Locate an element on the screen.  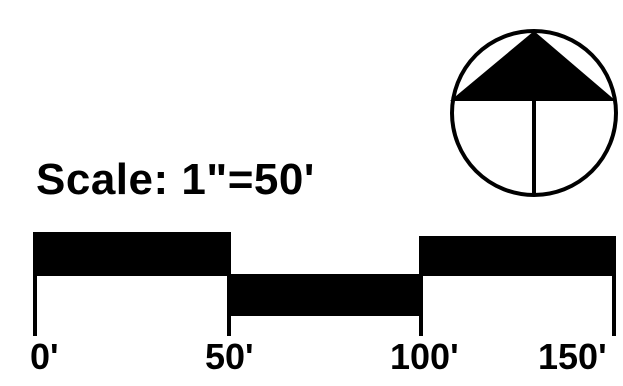
scale-label-0: 0' is located at coordinates (44, 356).